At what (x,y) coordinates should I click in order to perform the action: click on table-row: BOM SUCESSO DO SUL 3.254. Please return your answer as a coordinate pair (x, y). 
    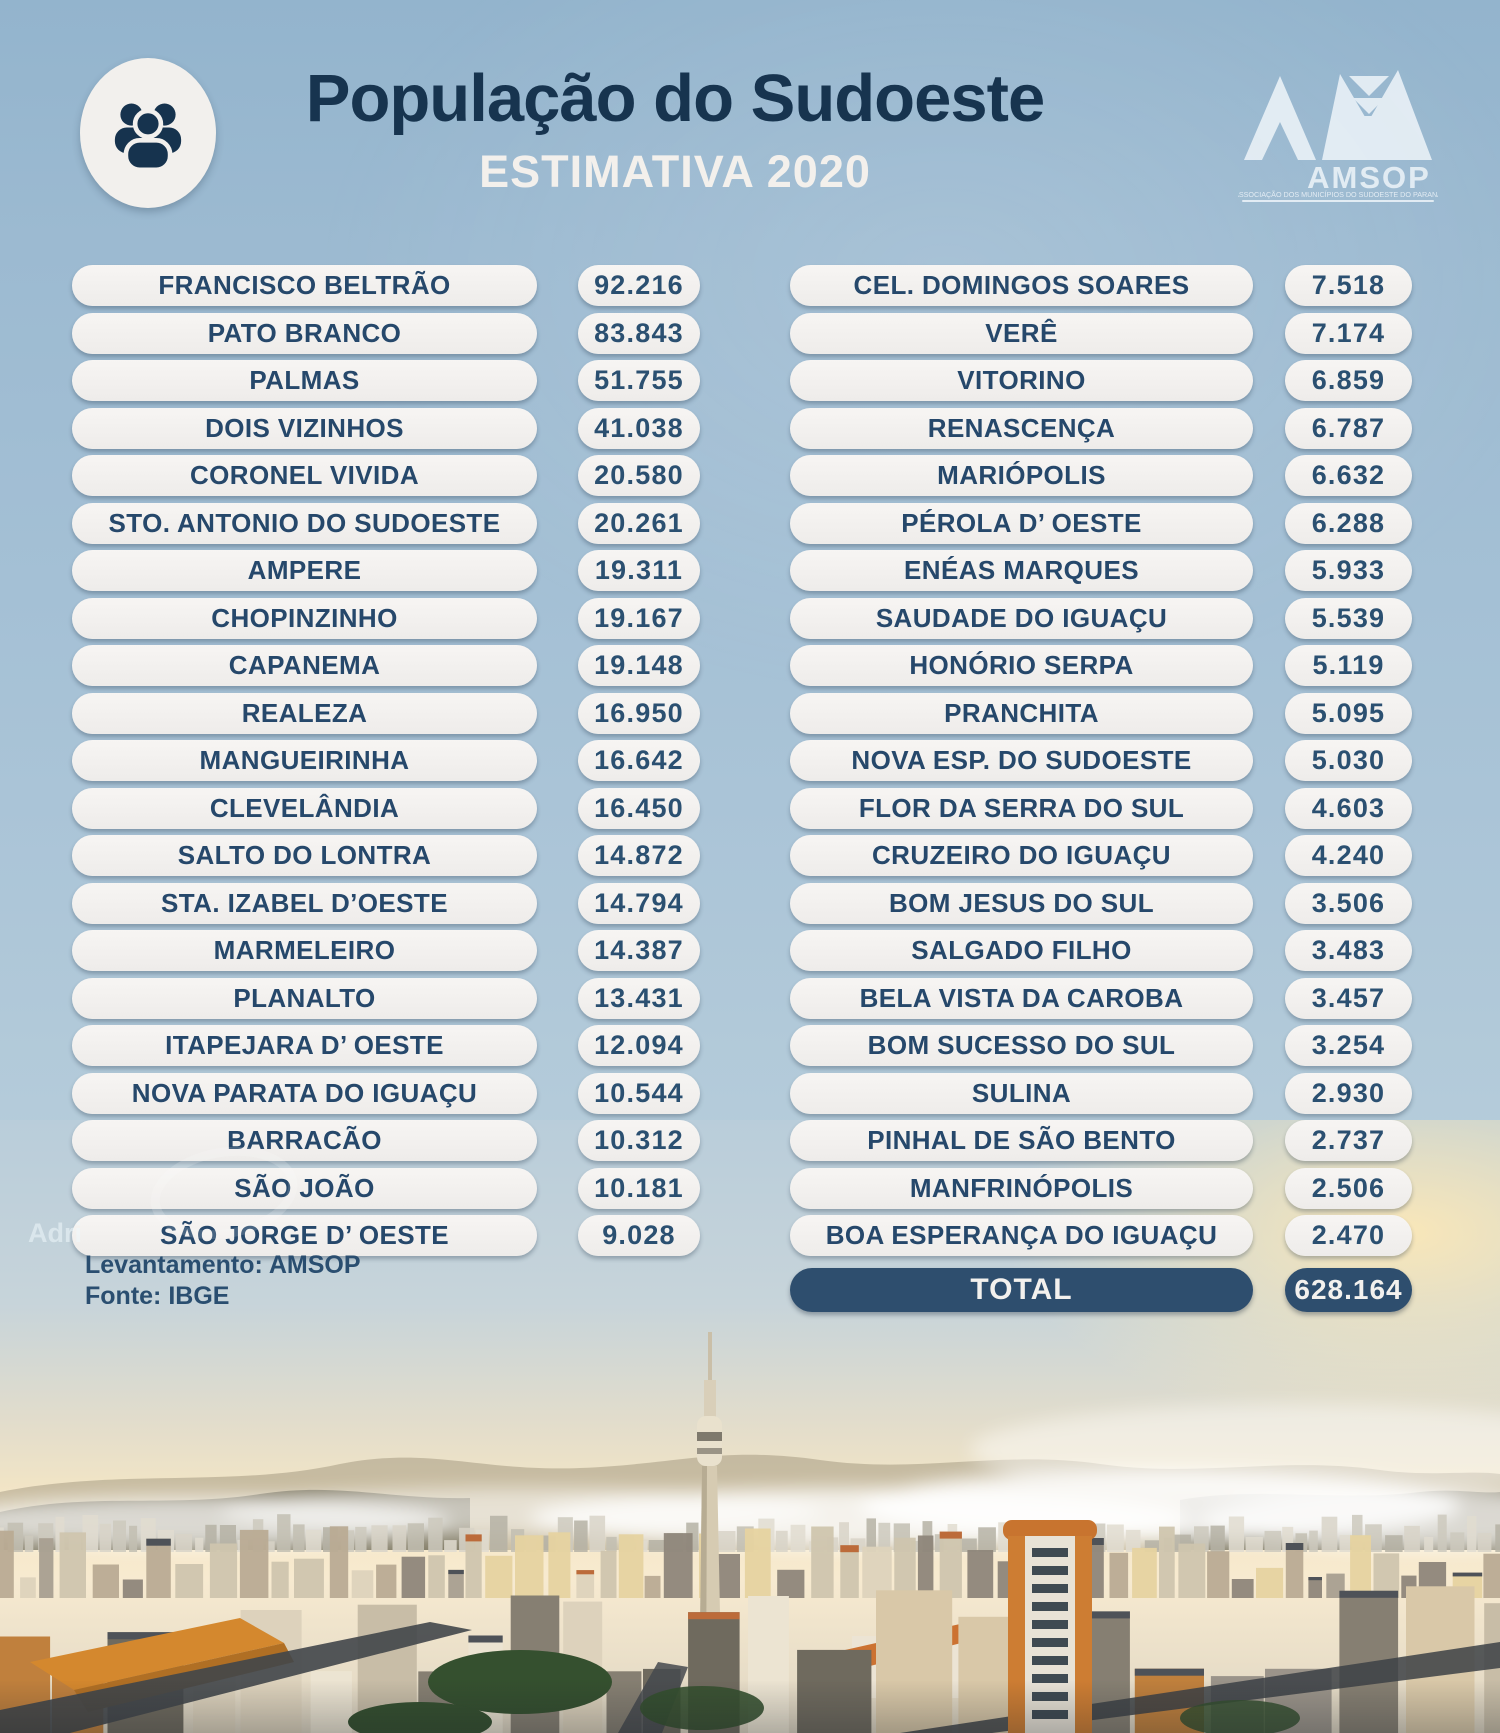
    Looking at the image, I should click on (1101, 1045).